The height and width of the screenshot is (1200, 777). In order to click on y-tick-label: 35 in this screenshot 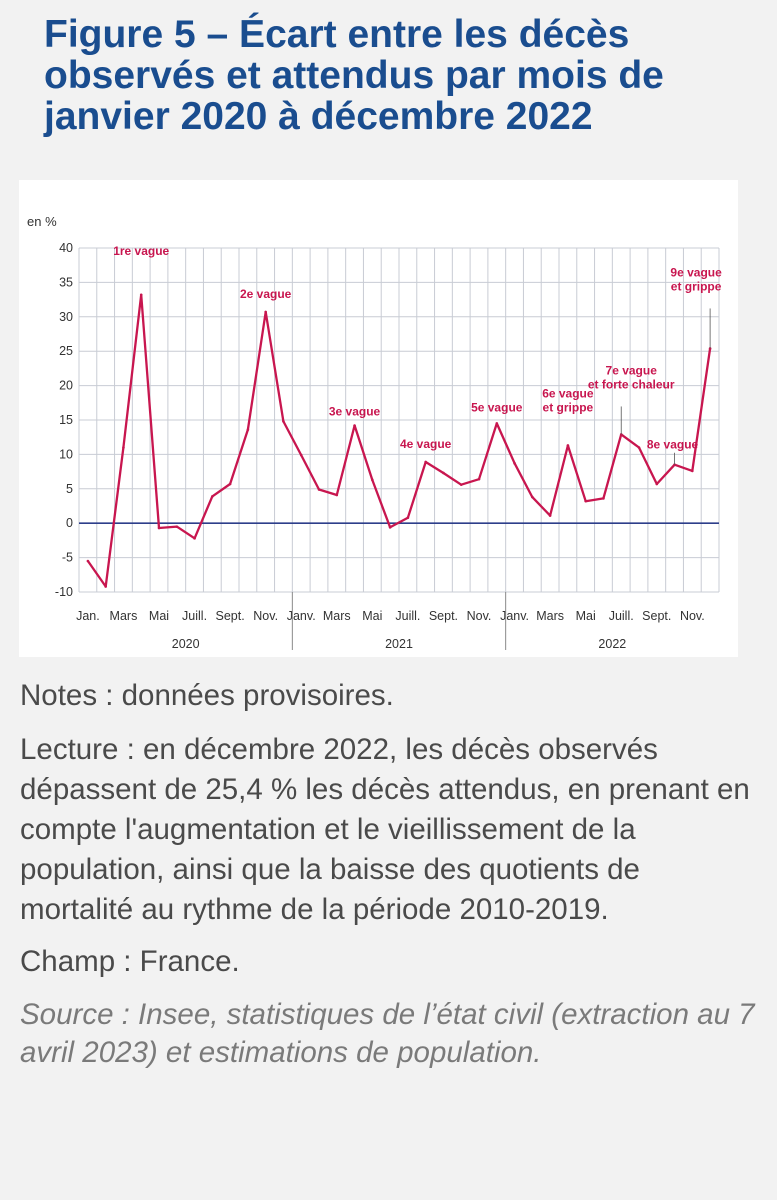, I will do `click(66, 282)`.